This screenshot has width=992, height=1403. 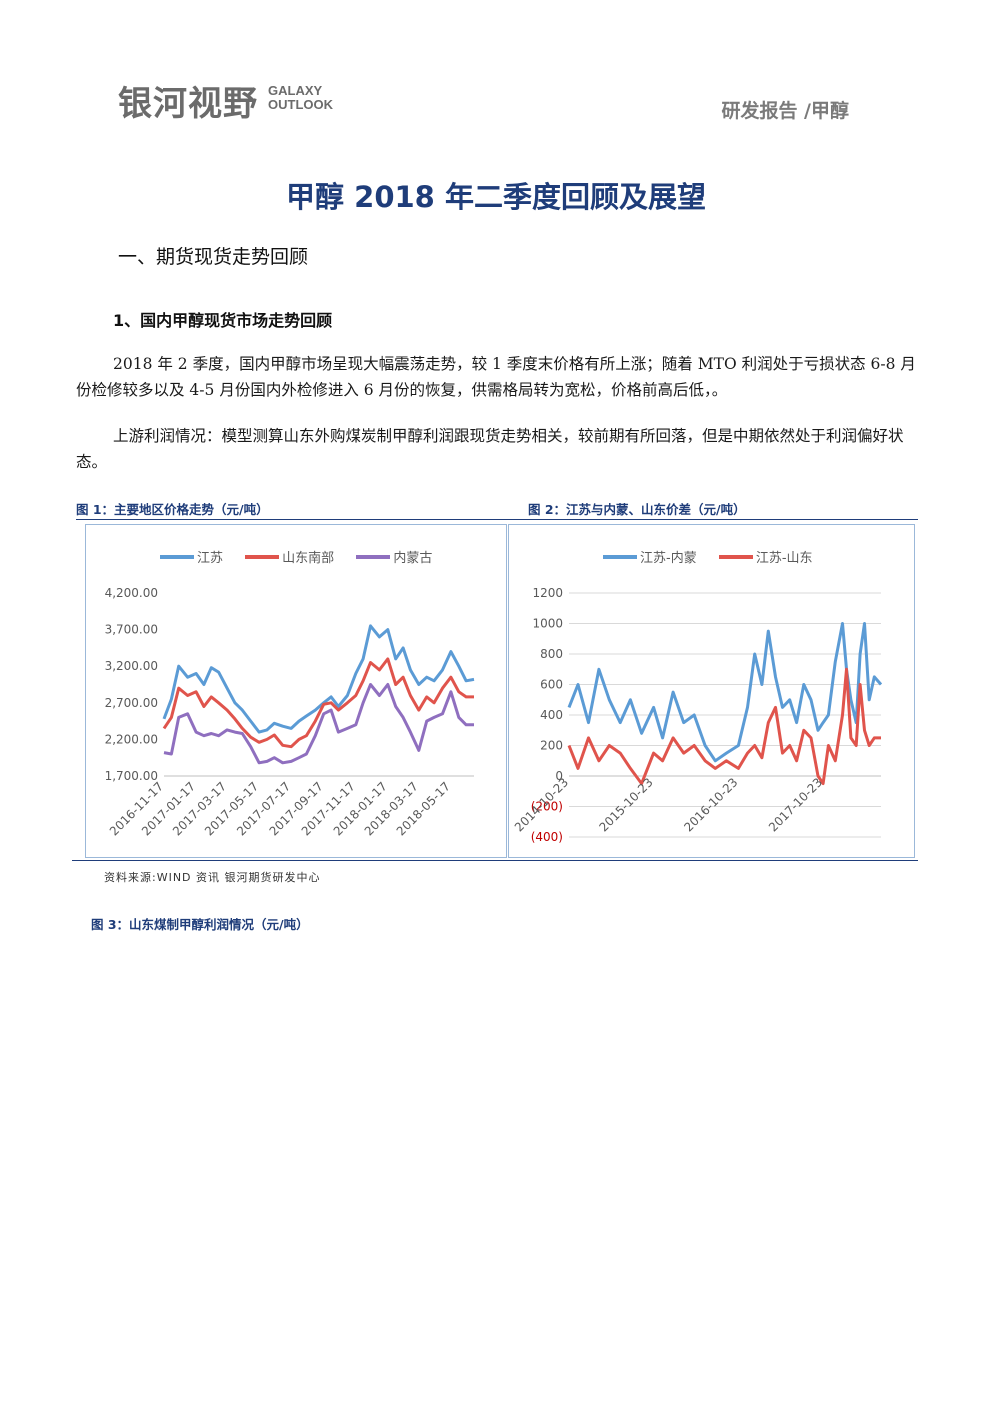 I want to click on y-tick-label: 3,200.00, so click(x=131, y=666).